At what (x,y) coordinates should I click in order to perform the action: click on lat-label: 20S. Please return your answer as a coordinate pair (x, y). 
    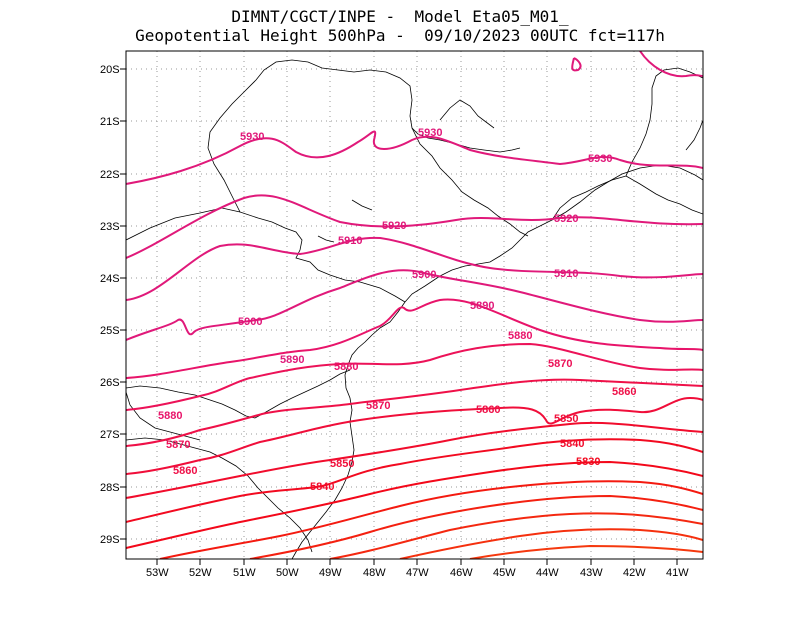
    Looking at the image, I should click on (110, 70).